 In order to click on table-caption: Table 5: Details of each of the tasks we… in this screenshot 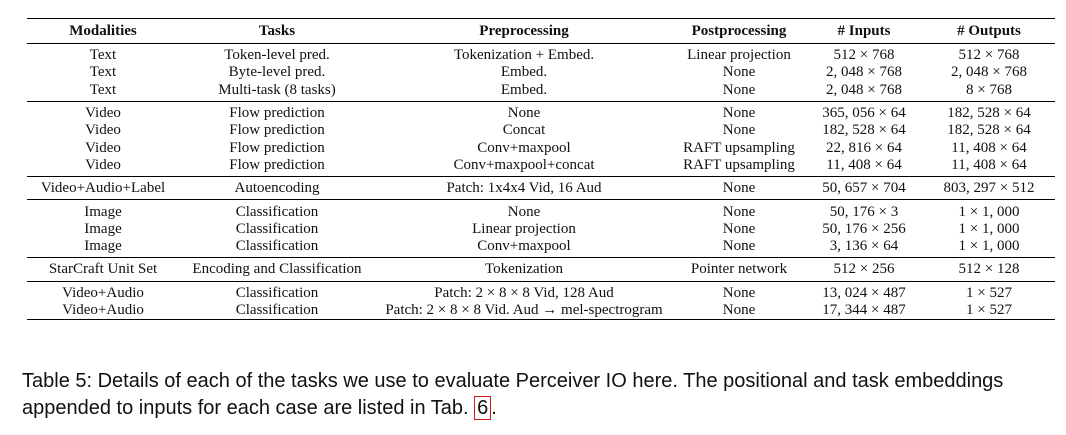, I will do `click(537, 395)`.